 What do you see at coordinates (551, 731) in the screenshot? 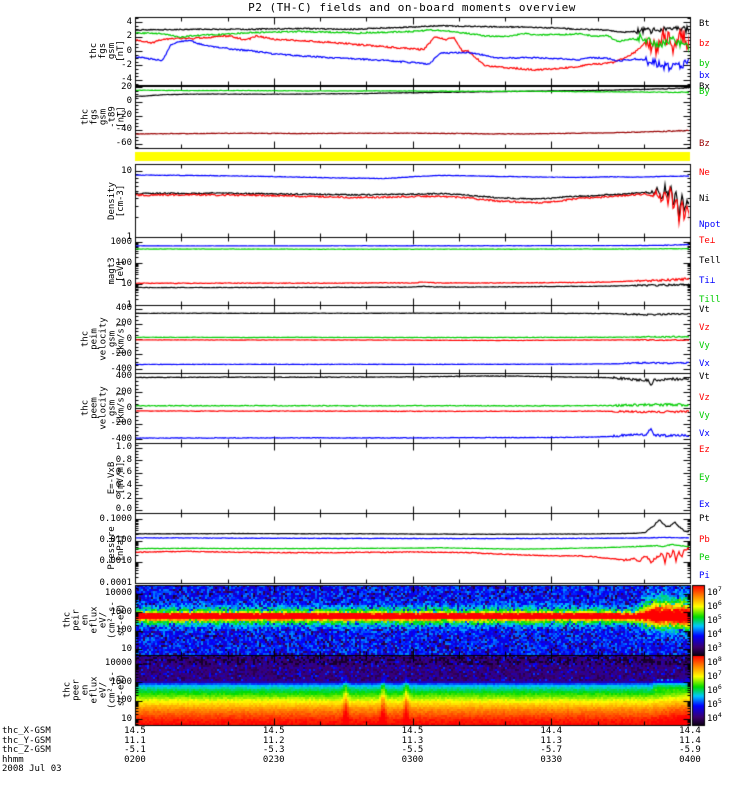
I see `axis-value-x_gsm-3: 14.4` at bounding box center [551, 731].